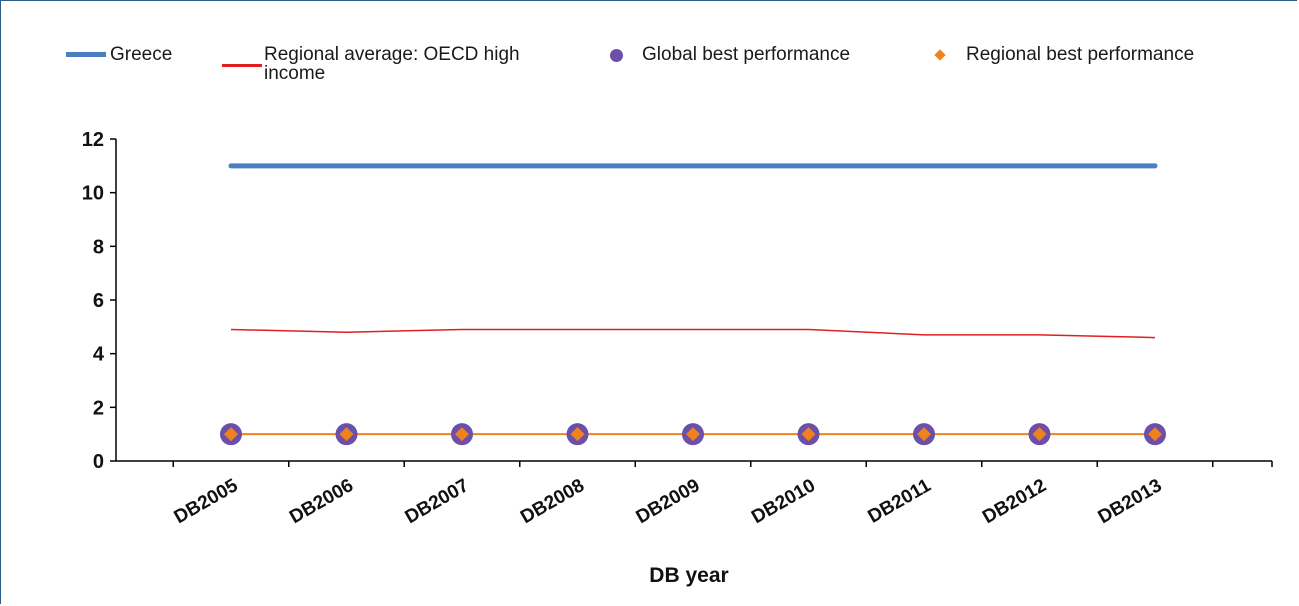 The width and height of the screenshot is (1299, 606). Describe the element at coordinates (619, 56) in the screenshot. I see `legend-swatch-global-best` at that location.